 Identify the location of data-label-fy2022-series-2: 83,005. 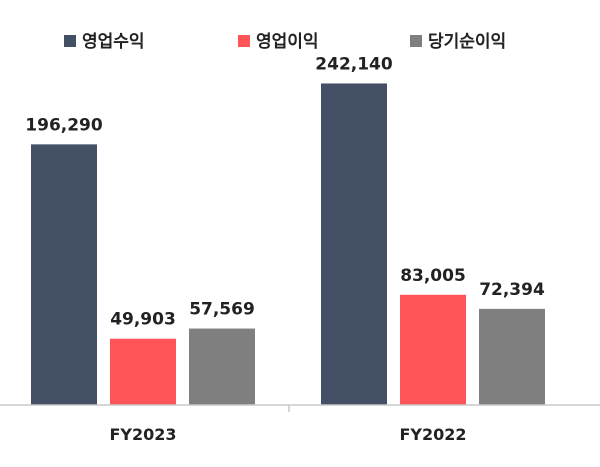
(433, 276).